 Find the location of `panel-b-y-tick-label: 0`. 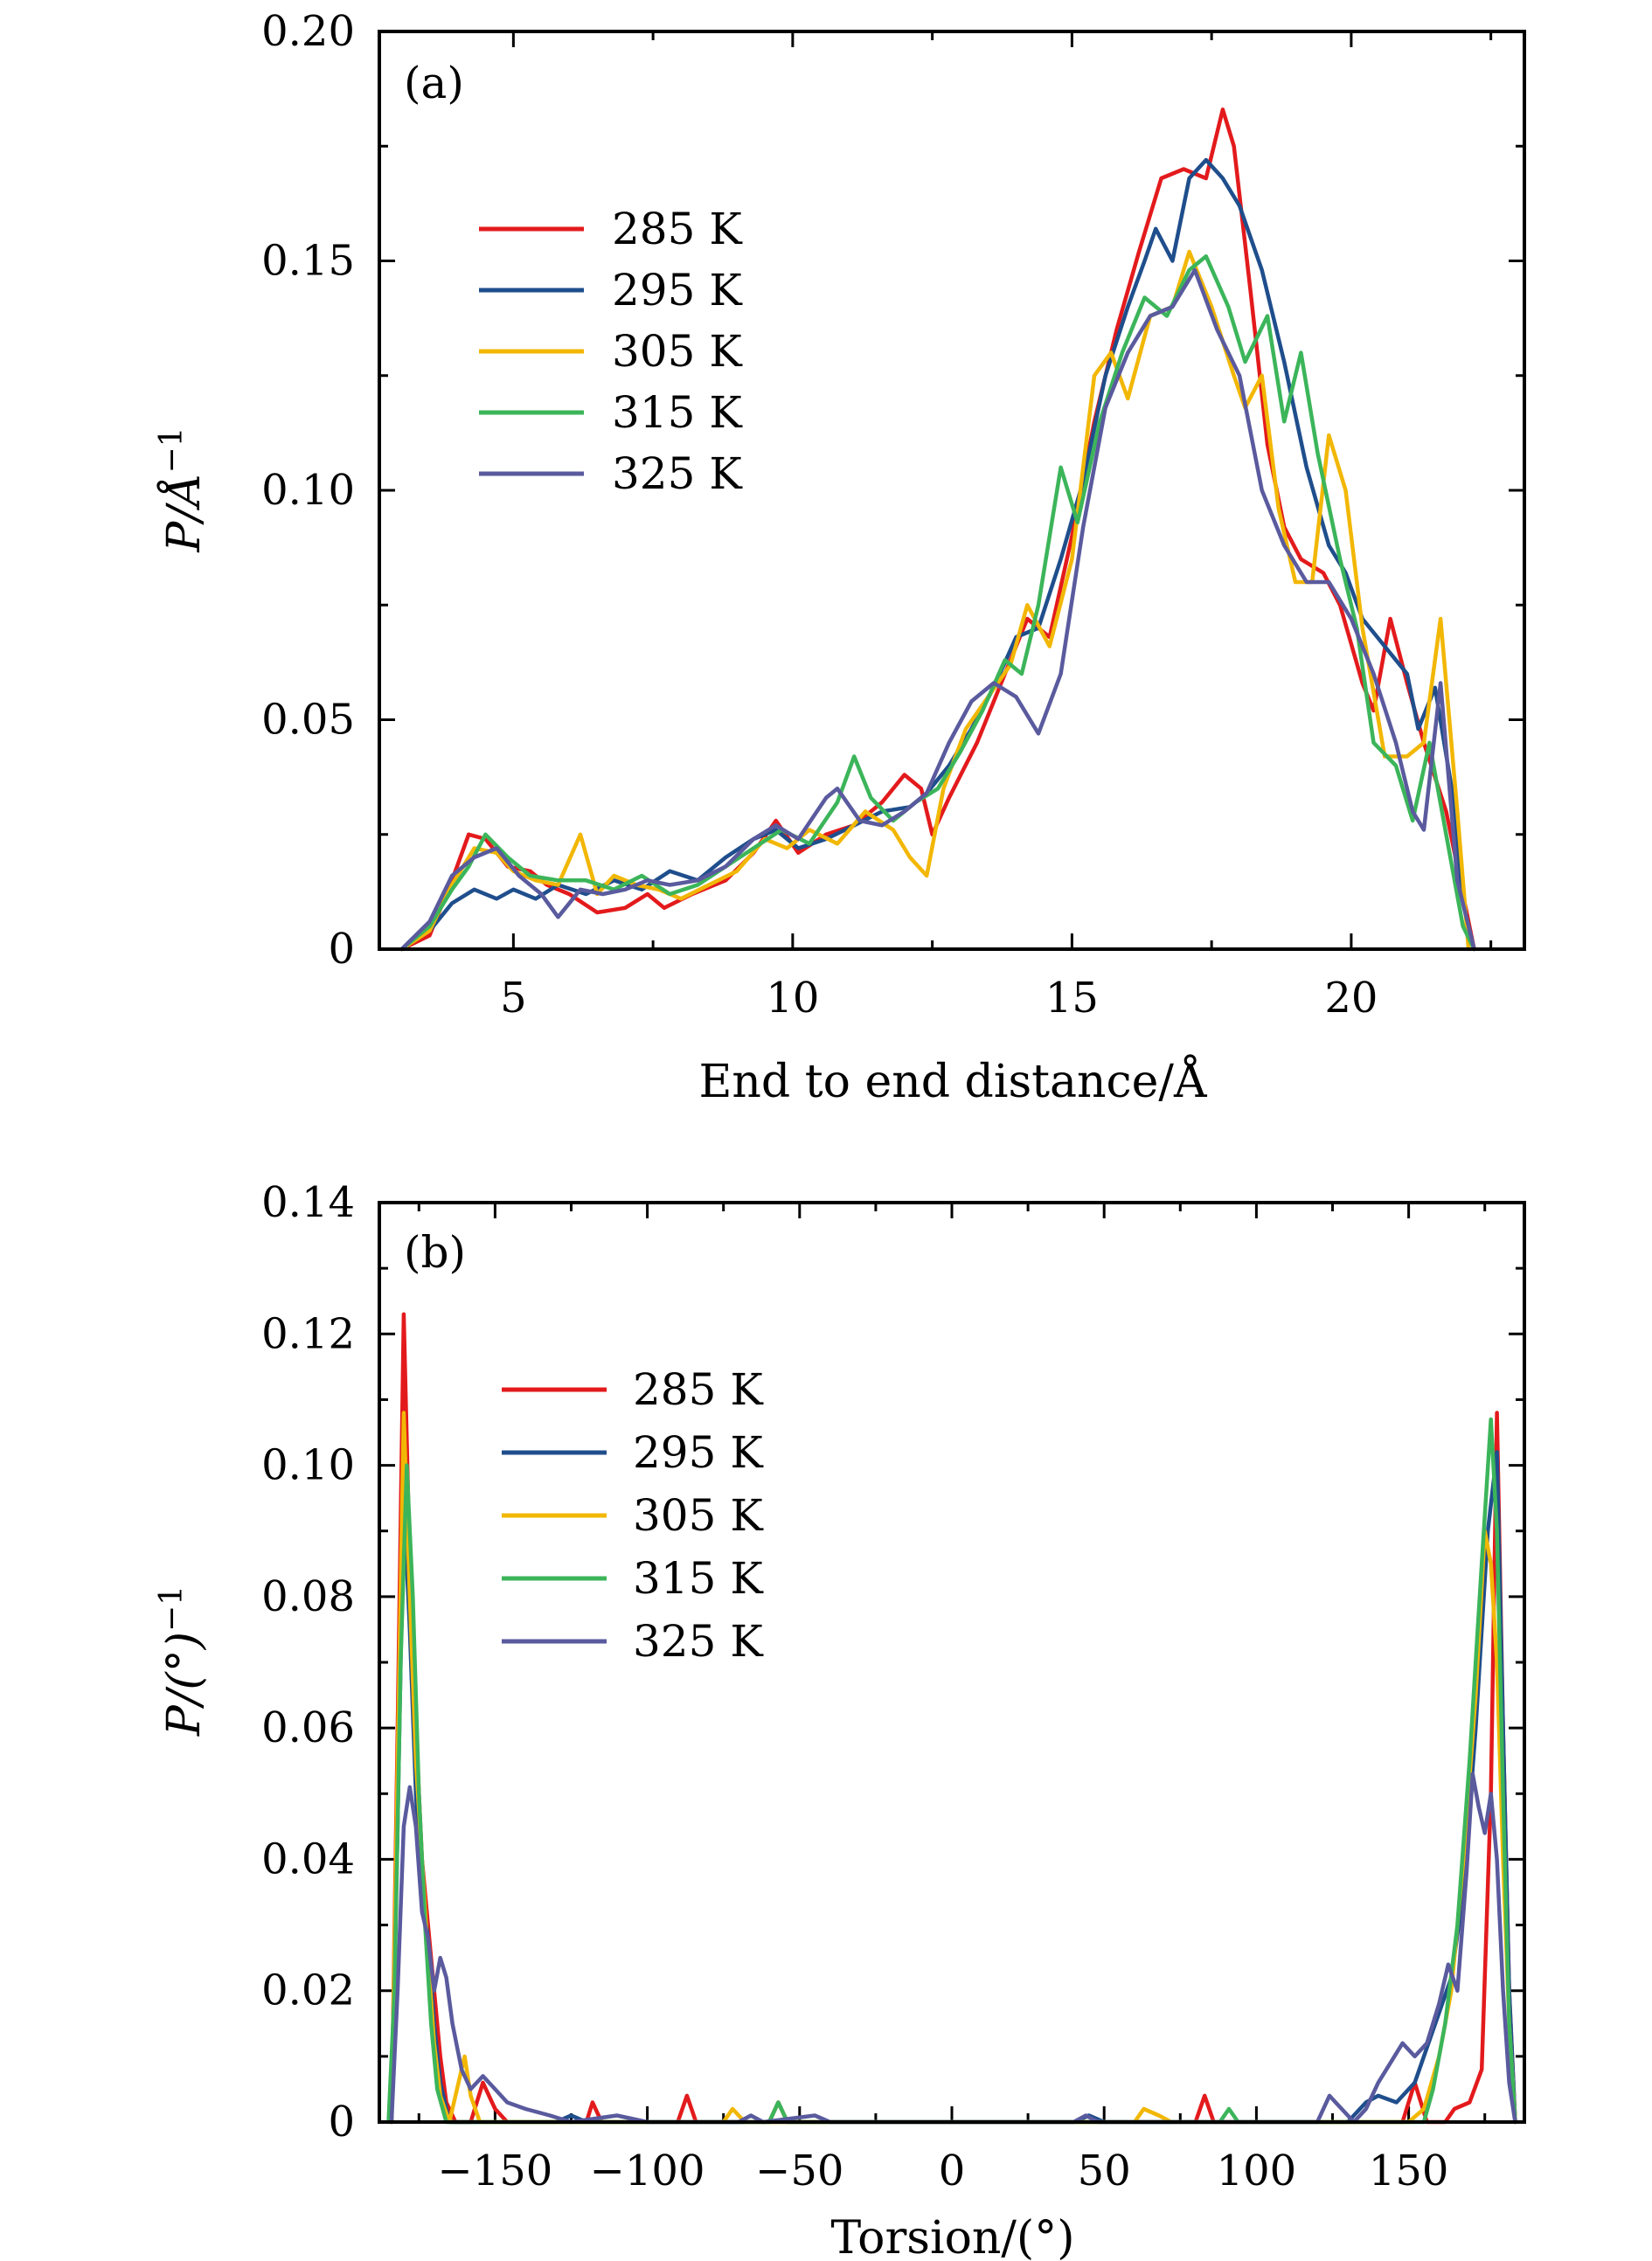

panel-b-y-tick-label: 0 is located at coordinates (342, 2122).